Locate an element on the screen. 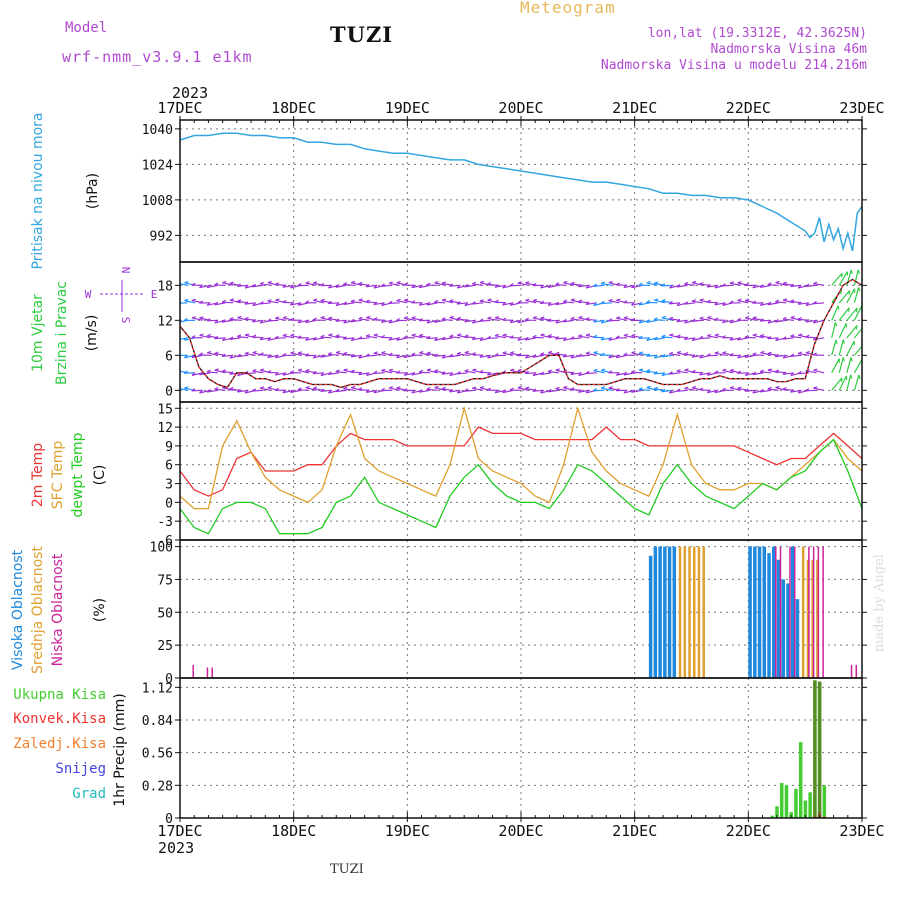  x-label-bottom: 23DEC is located at coordinates (861, 831).